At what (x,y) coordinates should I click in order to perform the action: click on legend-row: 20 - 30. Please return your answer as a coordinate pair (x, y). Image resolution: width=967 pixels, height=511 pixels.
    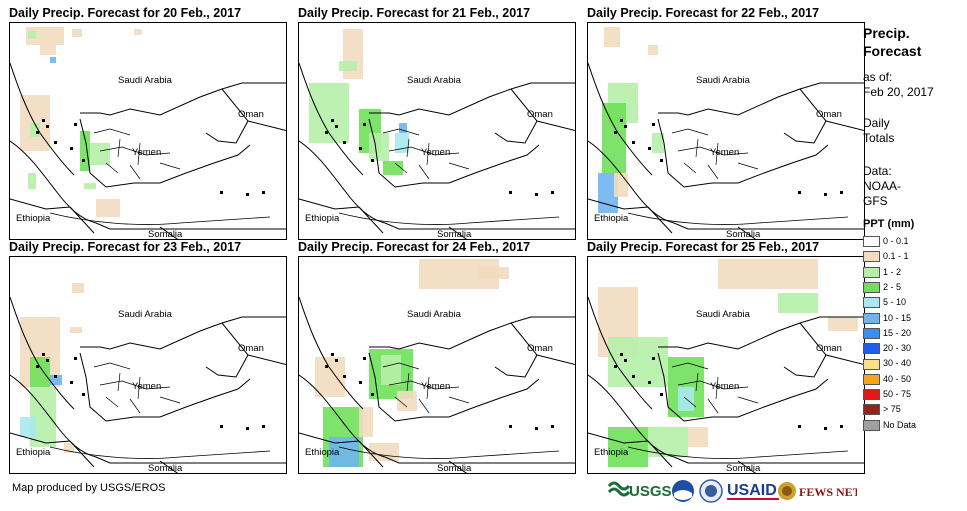
    Looking at the image, I should click on (887, 349).